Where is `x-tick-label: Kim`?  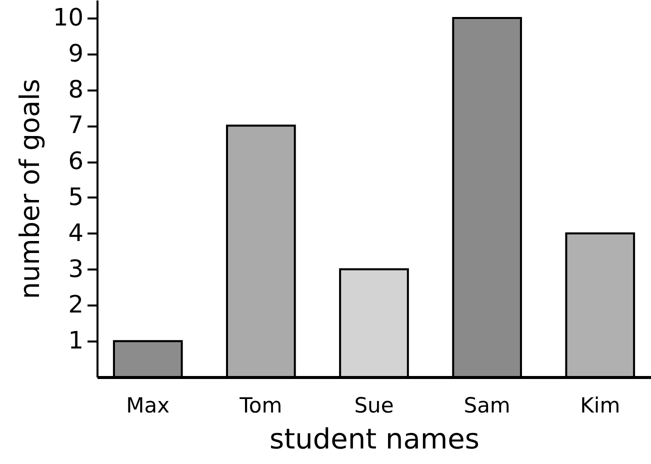
x-tick-label: Kim is located at coordinates (600, 406).